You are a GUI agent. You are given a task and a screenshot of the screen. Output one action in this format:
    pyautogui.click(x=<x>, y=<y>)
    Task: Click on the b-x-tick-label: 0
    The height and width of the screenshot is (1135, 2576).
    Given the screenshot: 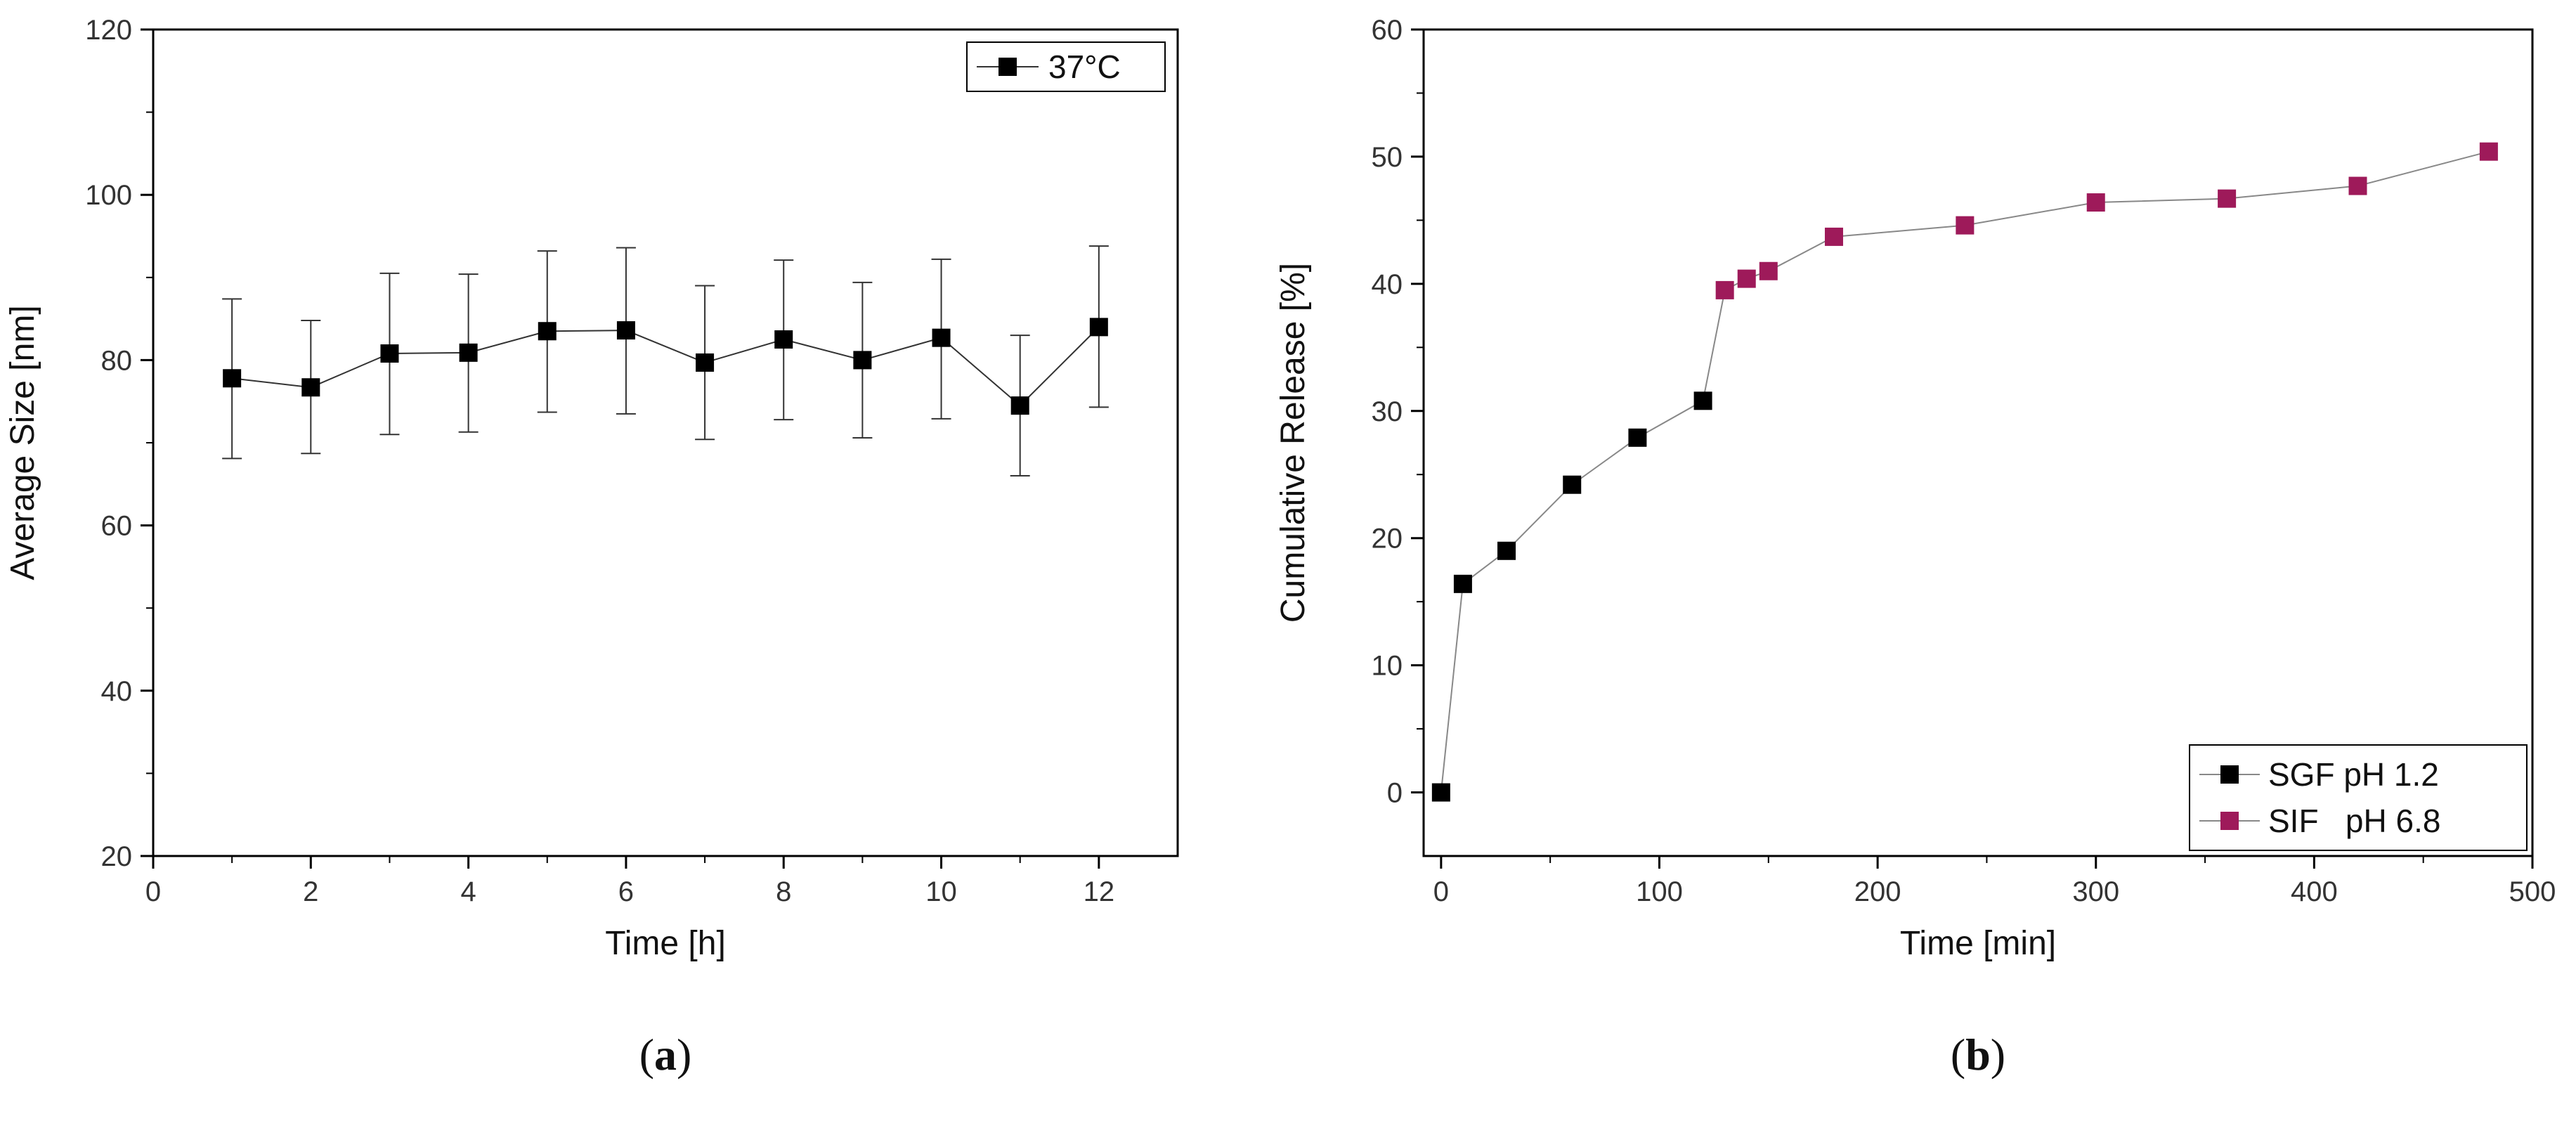 What is the action you would take?
    pyautogui.click(x=1441, y=892)
    